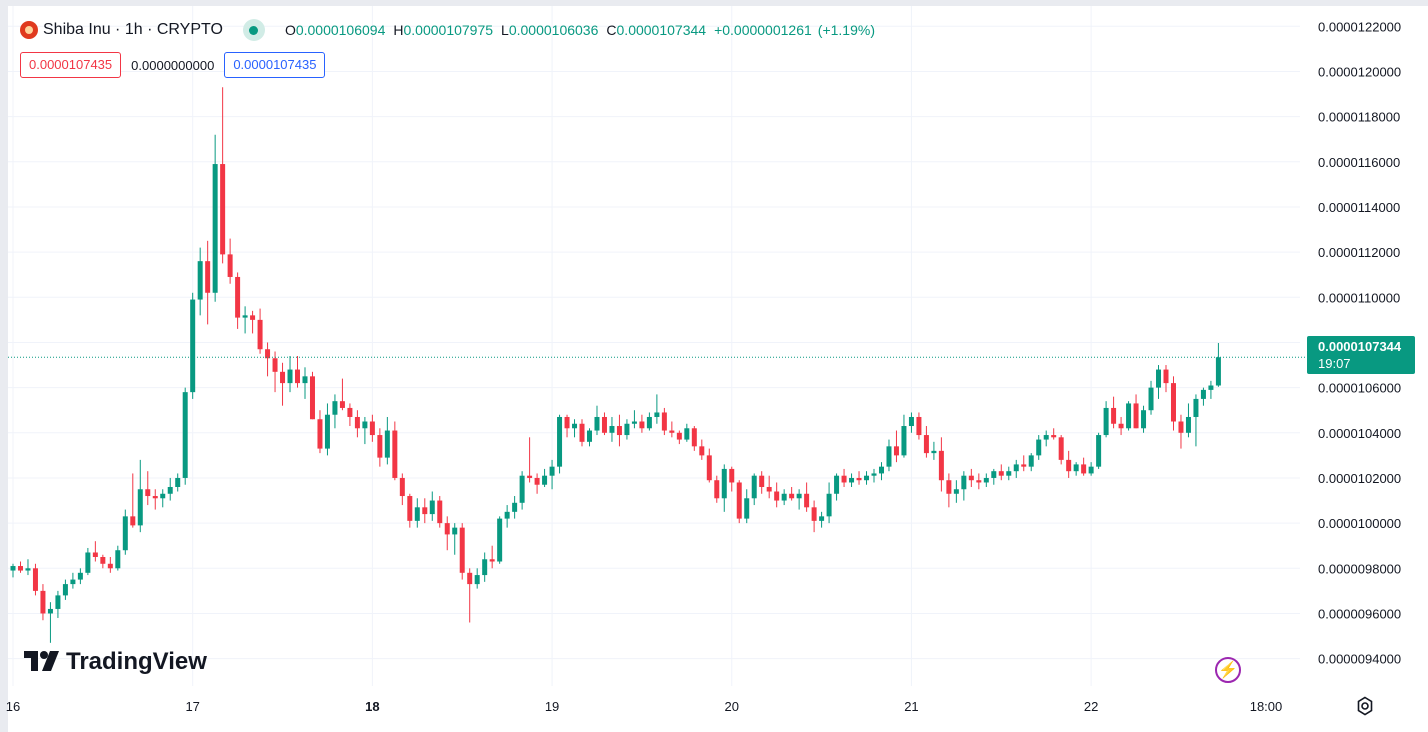 The width and height of the screenshot is (1428, 732). I want to click on x-tick-label: 22, so click(1091, 706).